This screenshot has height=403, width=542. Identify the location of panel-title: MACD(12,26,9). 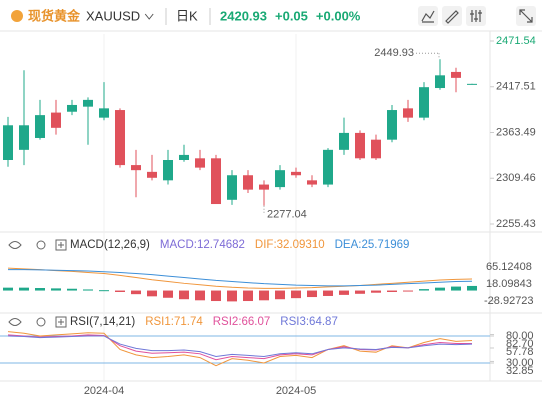
(110, 245).